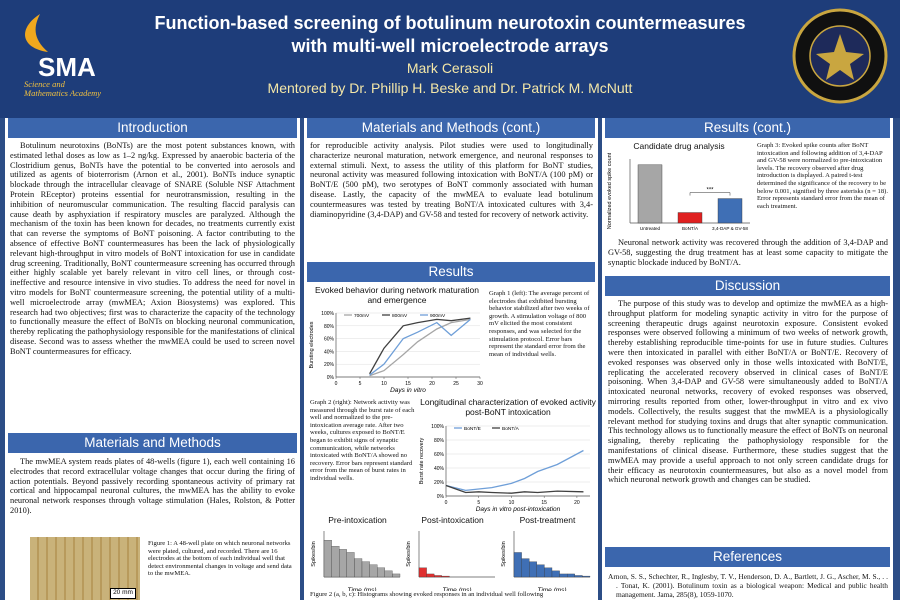  Describe the element at coordinates (152, 443) in the screenshot. I see `section-heading: Materials and Methods` at that location.